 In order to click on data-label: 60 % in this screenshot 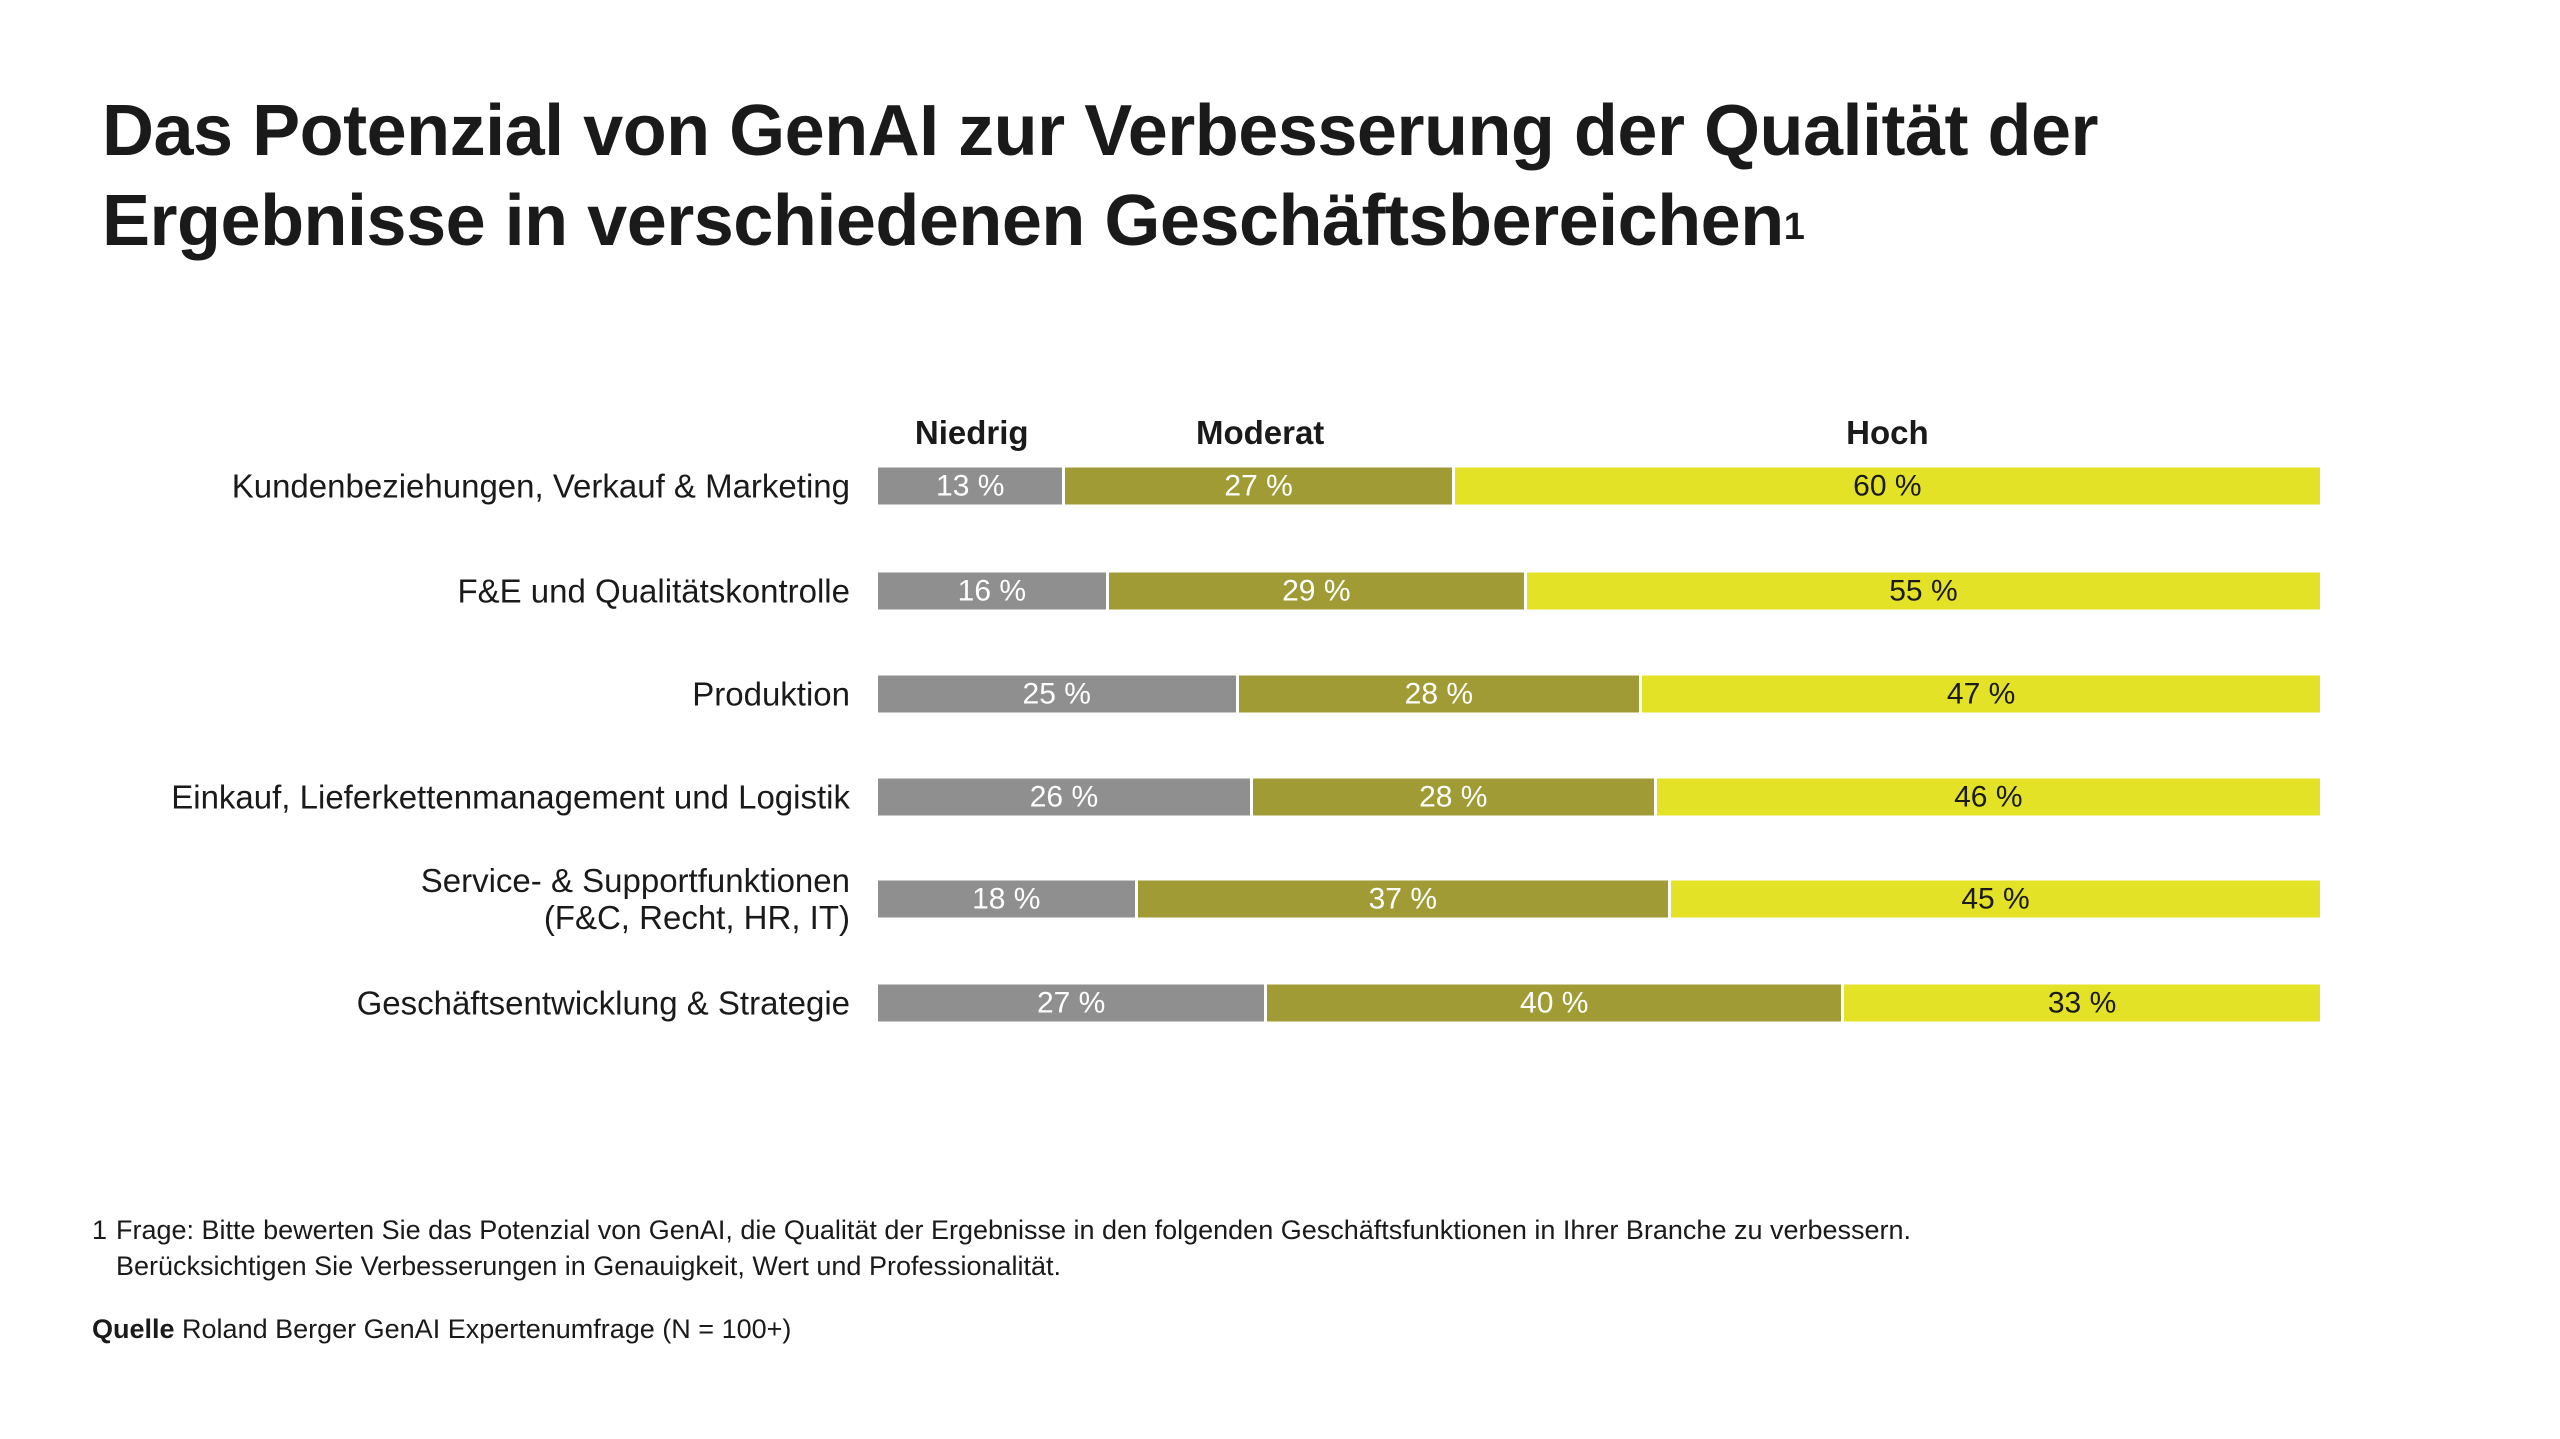, I will do `click(1887, 485)`.